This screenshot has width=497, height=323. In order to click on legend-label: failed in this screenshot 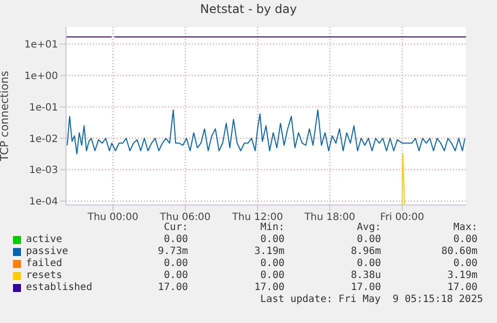, I will do `click(44, 263)`.